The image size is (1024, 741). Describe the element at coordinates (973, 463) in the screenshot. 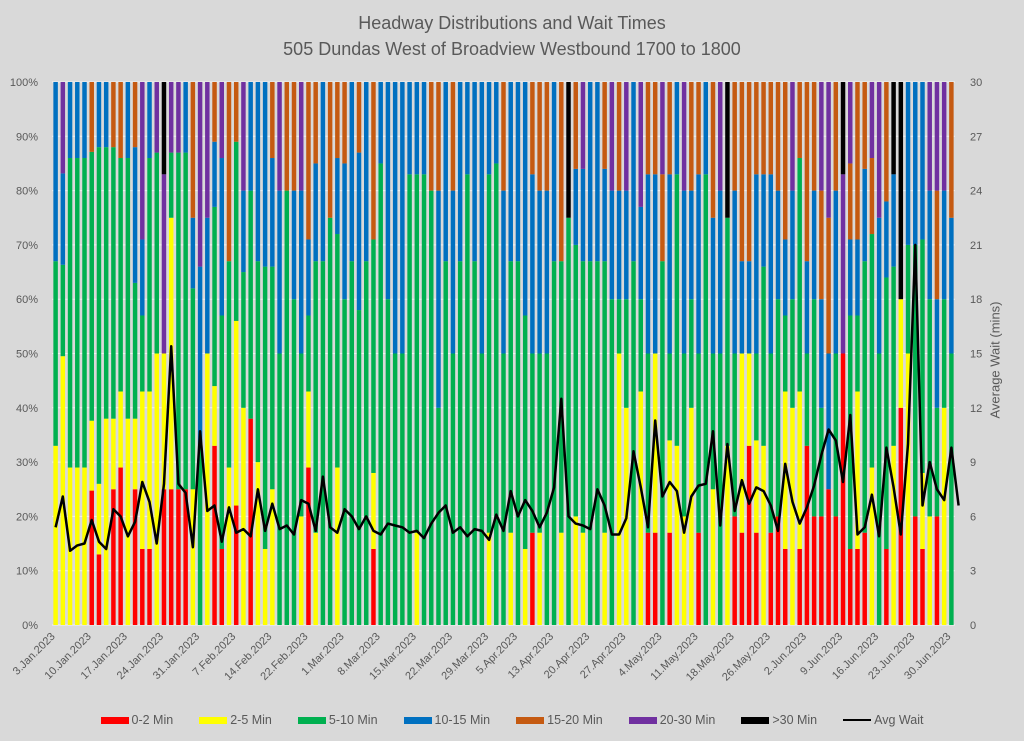

I see `y2-tick-label: 9` at that location.